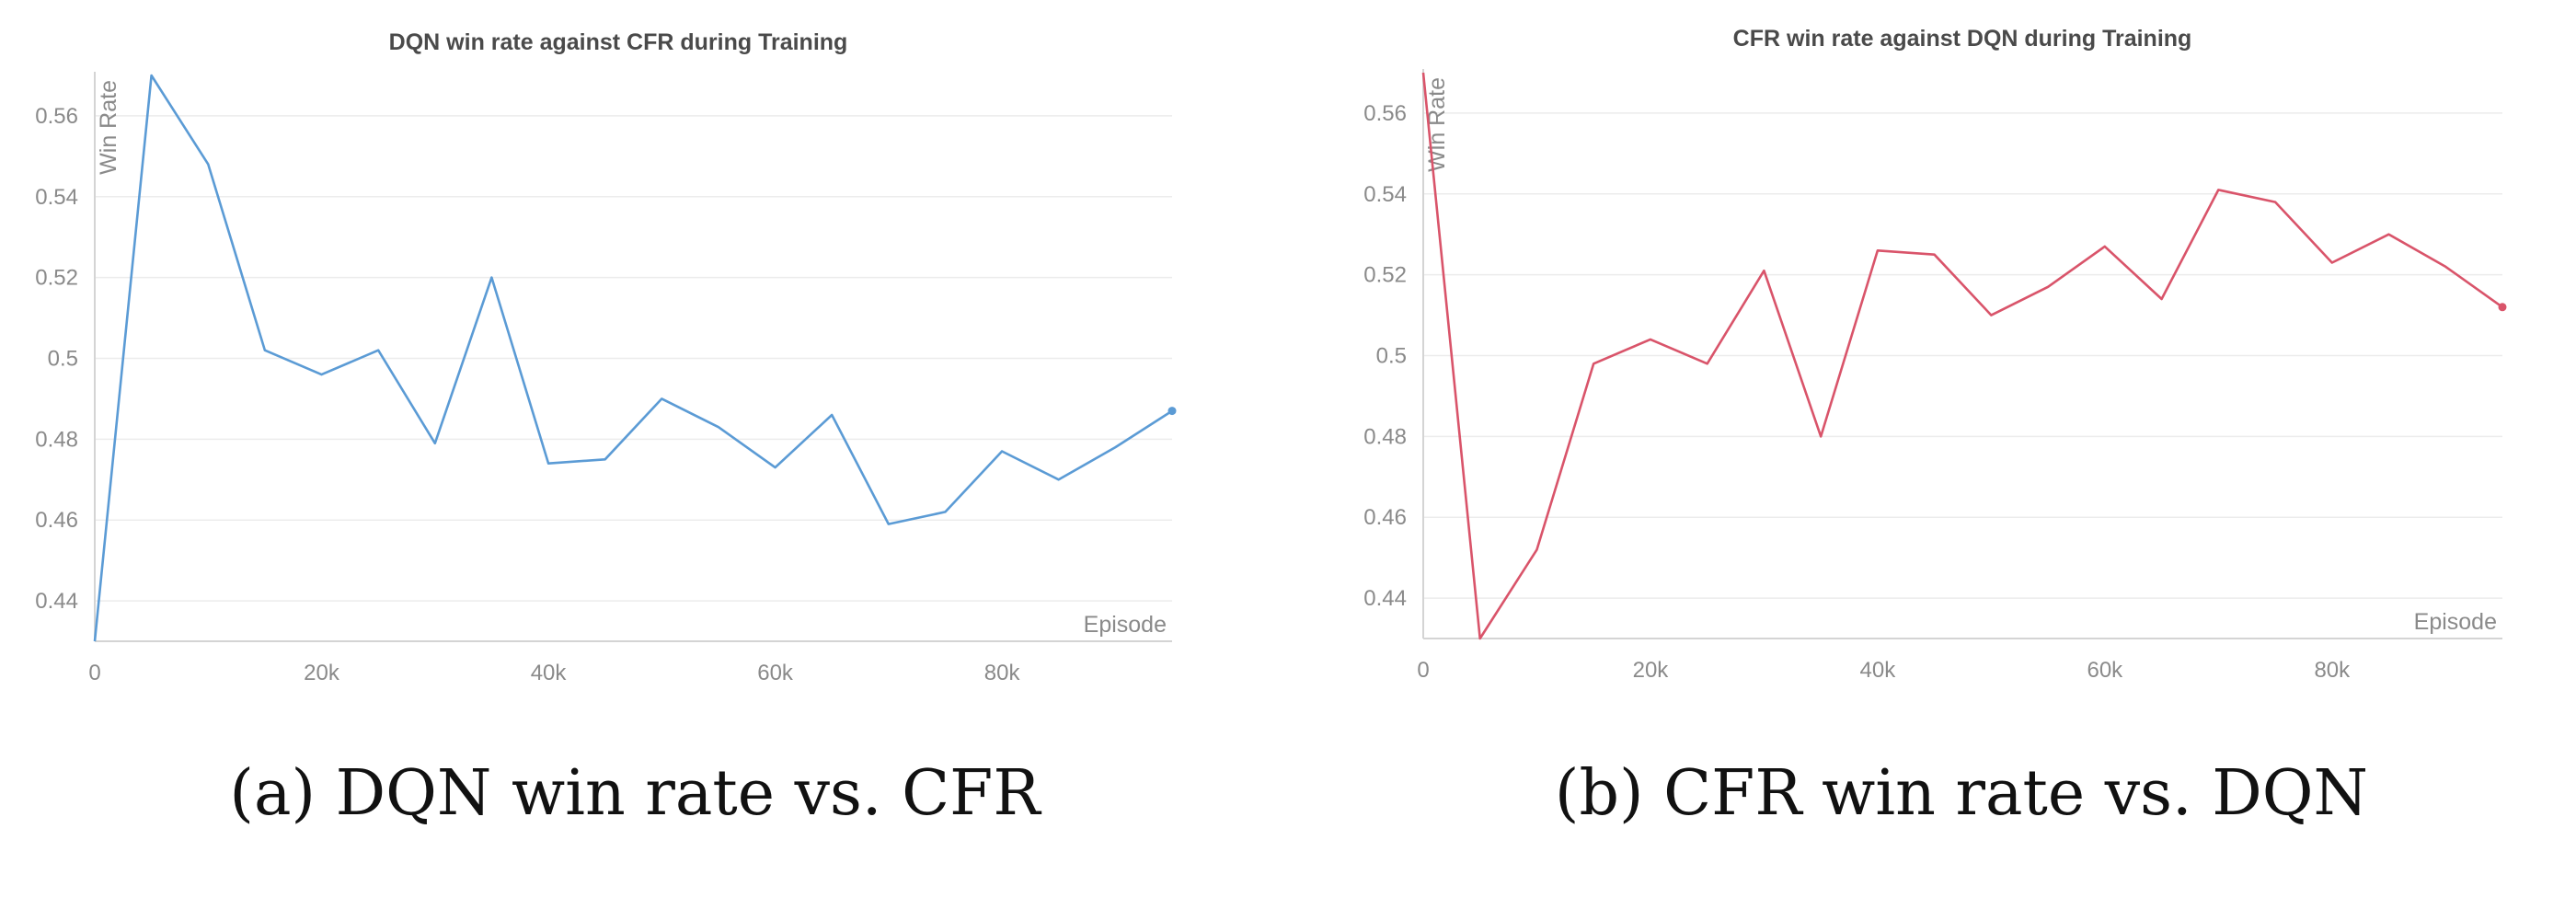 The height and width of the screenshot is (909, 2576). Describe the element at coordinates (635, 793) in the screenshot. I see `panel-caption: (a) DQN win rate vs. CFR` at that location.